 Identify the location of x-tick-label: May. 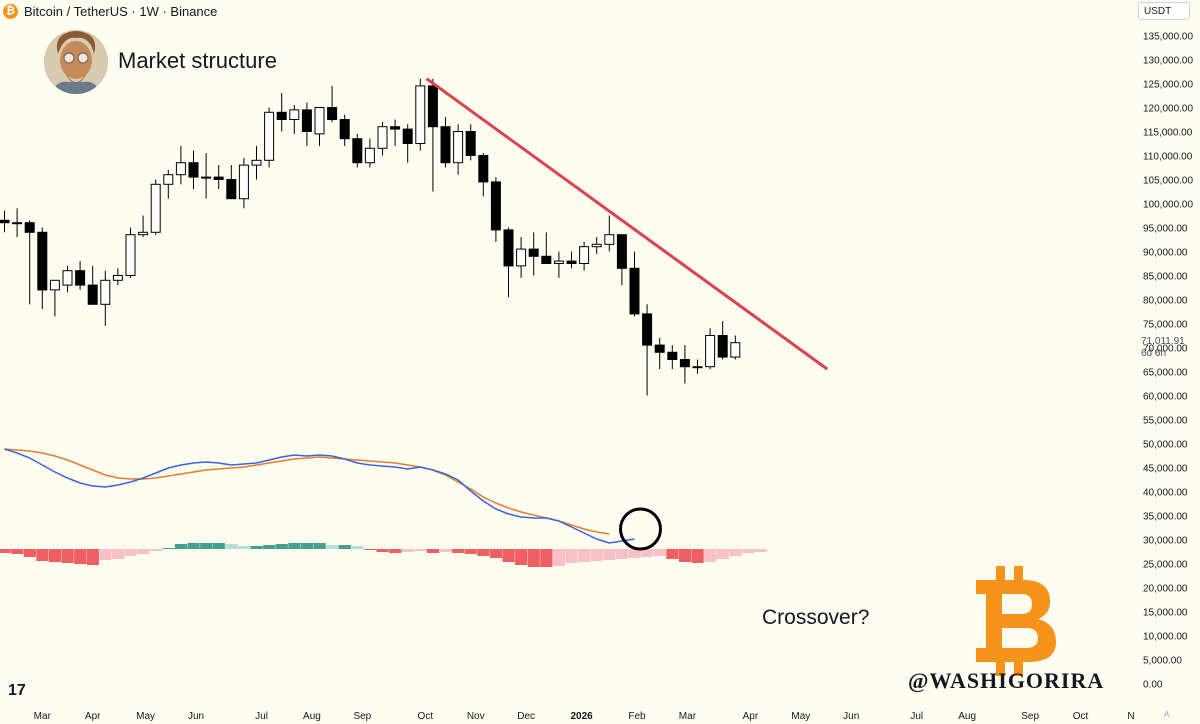
(800, 716).